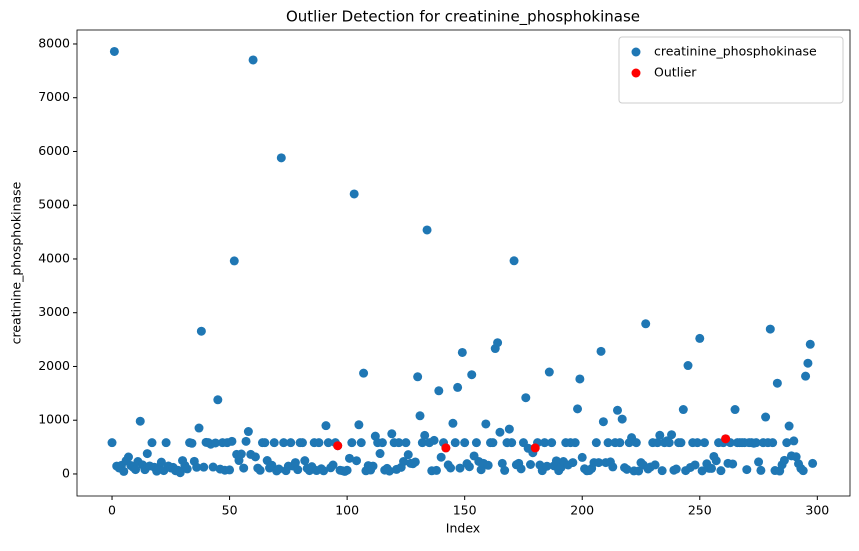  What do you see at coordinates (54, 204) in the screenshot?
I see `y-tick-label: 5000` at bounding box center [54, 204].